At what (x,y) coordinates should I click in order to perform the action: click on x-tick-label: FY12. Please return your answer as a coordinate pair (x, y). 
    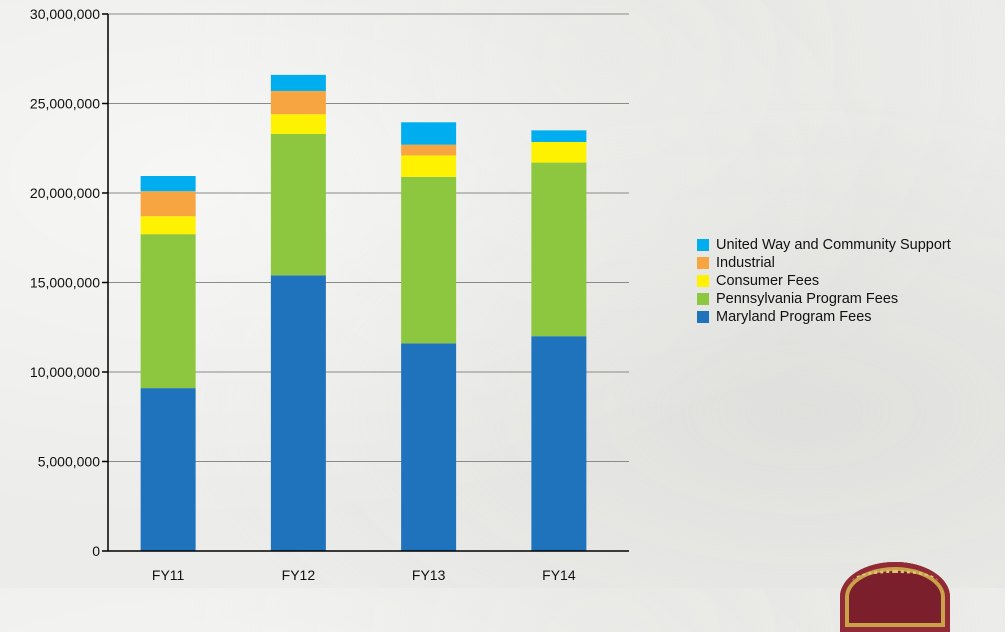
    Looking at the image, I should click on (299, 575).